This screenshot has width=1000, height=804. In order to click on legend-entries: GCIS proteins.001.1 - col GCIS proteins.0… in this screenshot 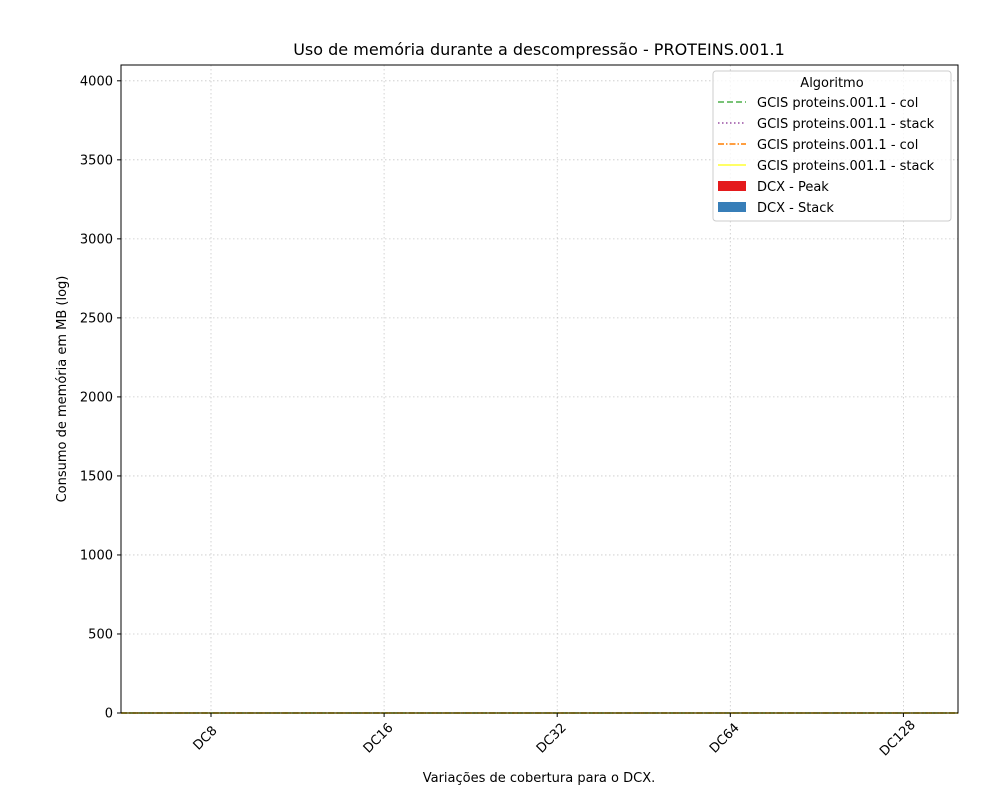, I will do `click(826, 156)`.